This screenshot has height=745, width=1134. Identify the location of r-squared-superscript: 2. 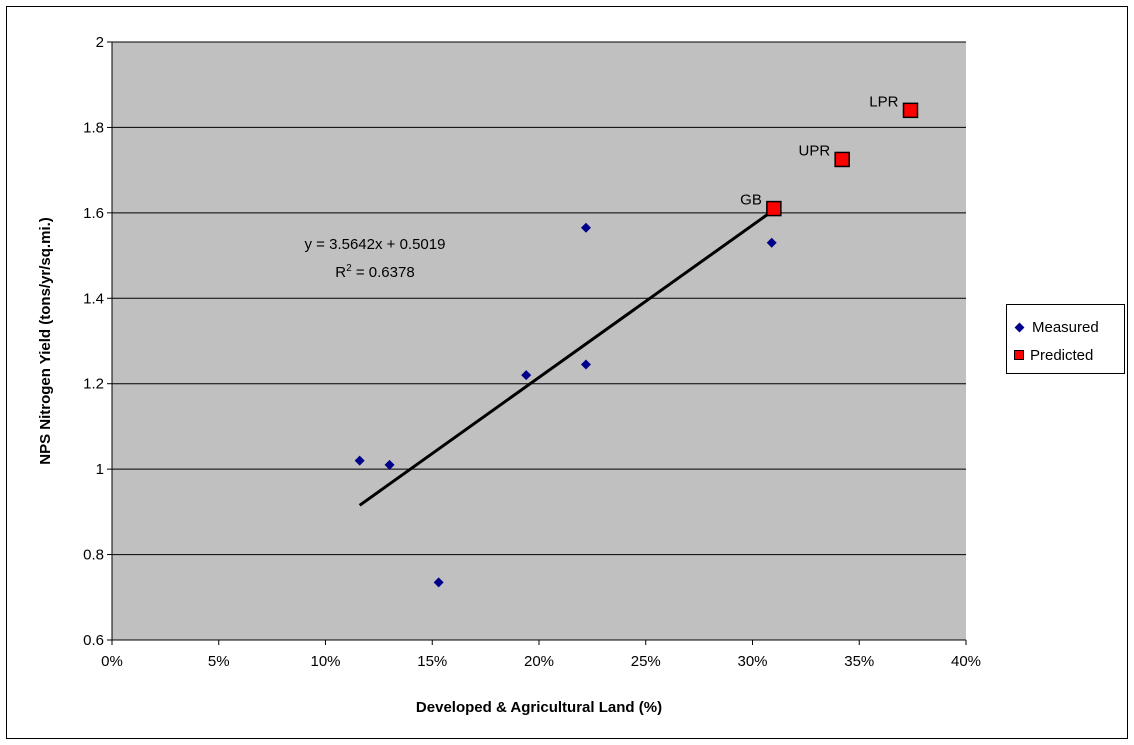
(349, 268).